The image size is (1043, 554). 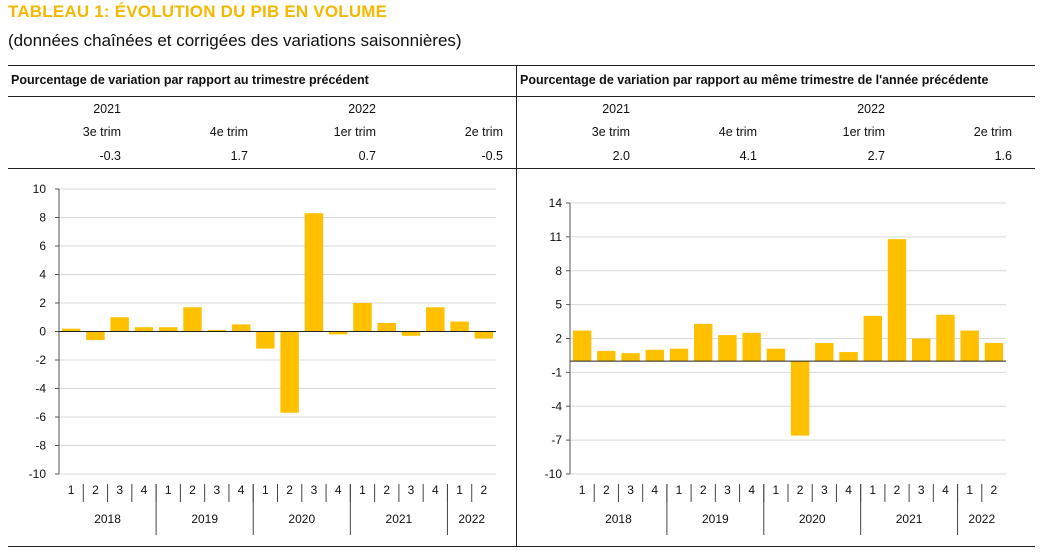 What do you see at coordinates (992, 132) in the screenshot?
I see `right-quarter-4: 2e trim` at bounding box center [992, 132].